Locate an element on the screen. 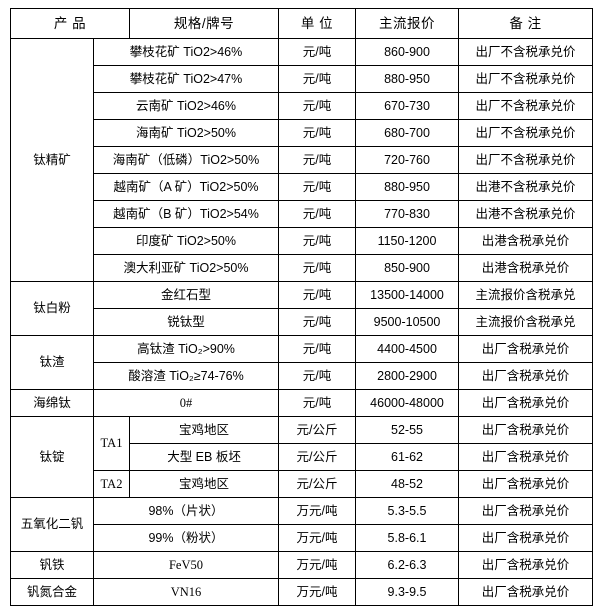 The image size is (602, 606). price-cell: 5.3-5.5 is located at coordinates (407, 511).